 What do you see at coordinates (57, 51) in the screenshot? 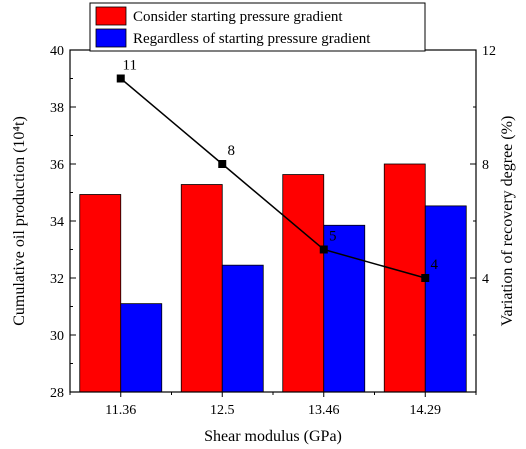
I see `y-tick-label-6: 40` at bounding box center [57, 51].